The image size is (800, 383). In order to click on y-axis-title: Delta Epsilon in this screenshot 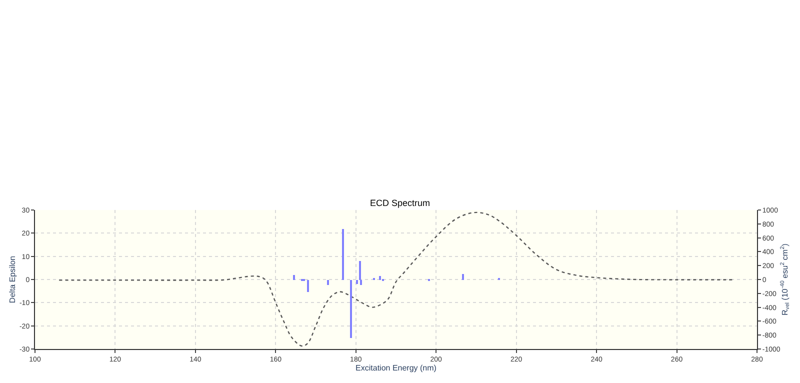, I will do `click(13, 280)`.